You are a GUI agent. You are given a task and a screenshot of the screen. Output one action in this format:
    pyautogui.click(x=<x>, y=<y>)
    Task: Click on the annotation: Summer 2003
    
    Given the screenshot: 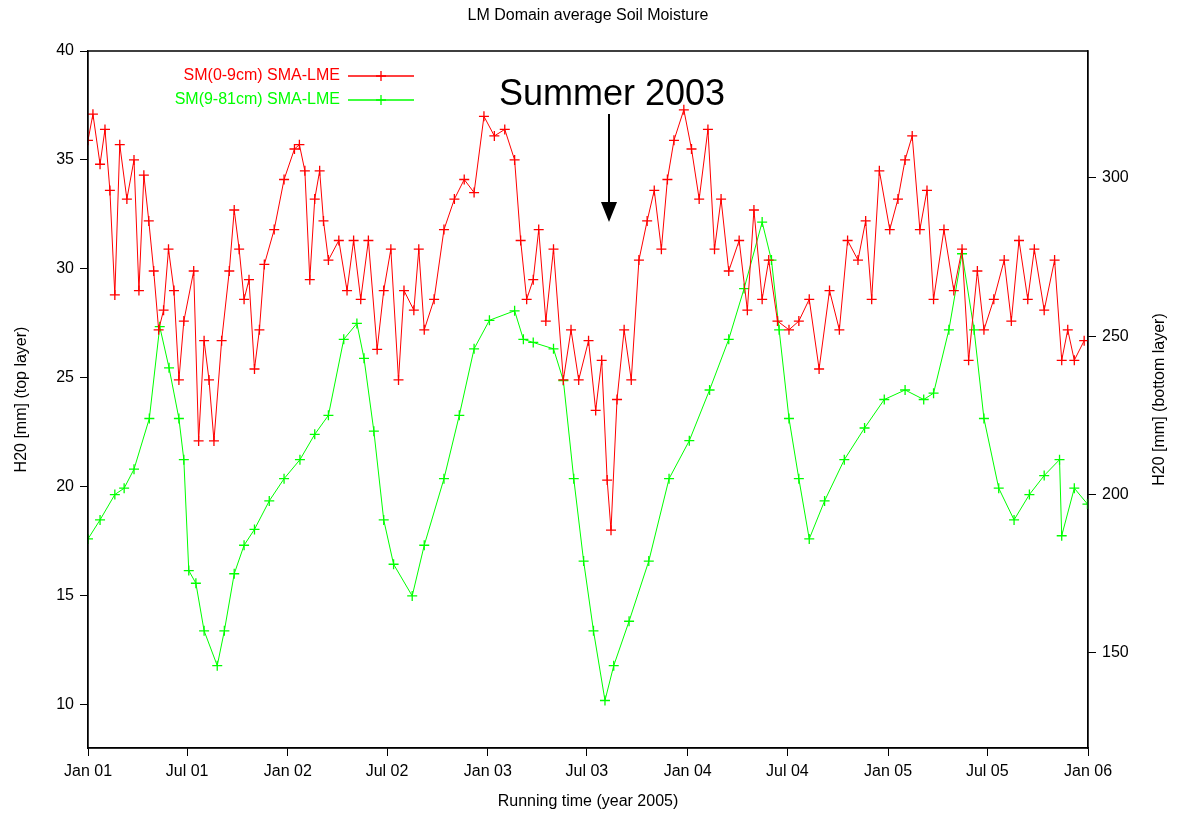 What is the action you would take?
    pyautogui.click(x=612, y=92)
    